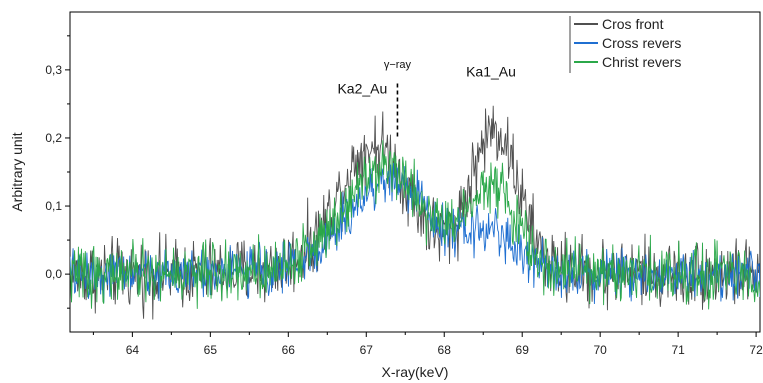  What do you see at coordinates (756, 350) in the screenshot?
I see `x-tick-label: 72` at bounding box center [756, 350].